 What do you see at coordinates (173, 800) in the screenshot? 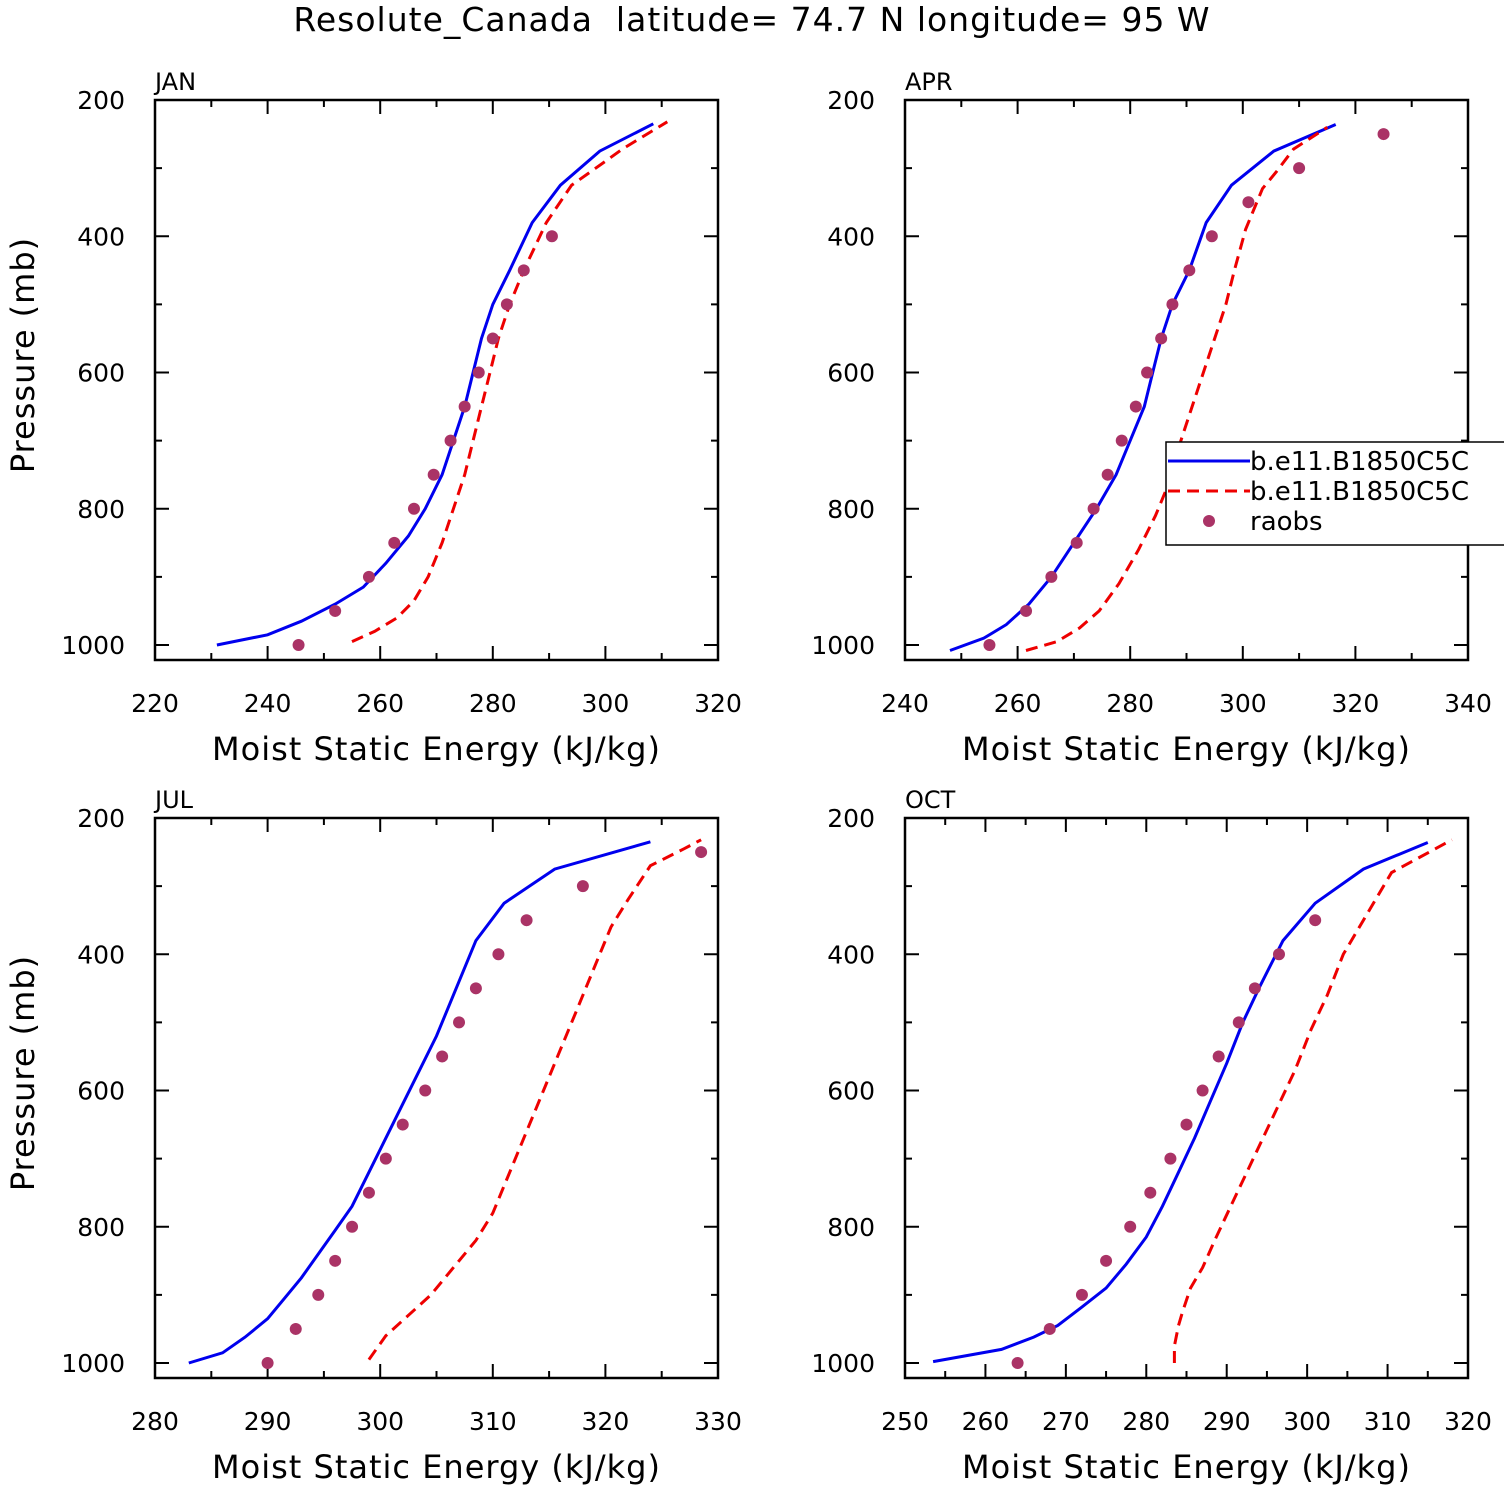
I see `panel-label: JUL` at bounding box center [173, 800].